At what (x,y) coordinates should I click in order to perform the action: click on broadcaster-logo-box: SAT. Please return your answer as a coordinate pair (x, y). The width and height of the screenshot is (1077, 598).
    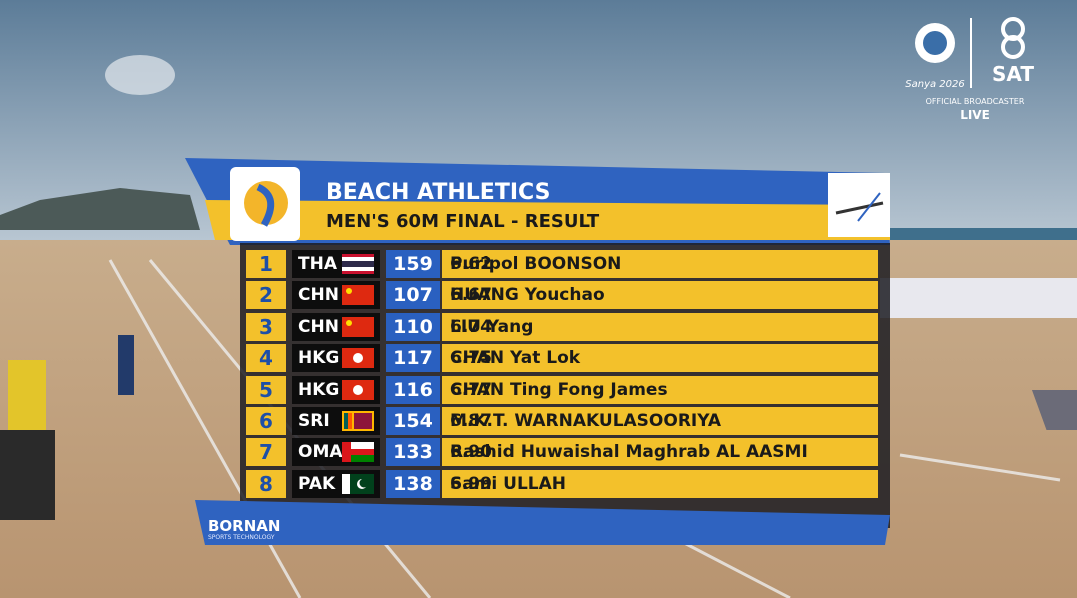
    Looking at the image, I should click on (1013, 49).